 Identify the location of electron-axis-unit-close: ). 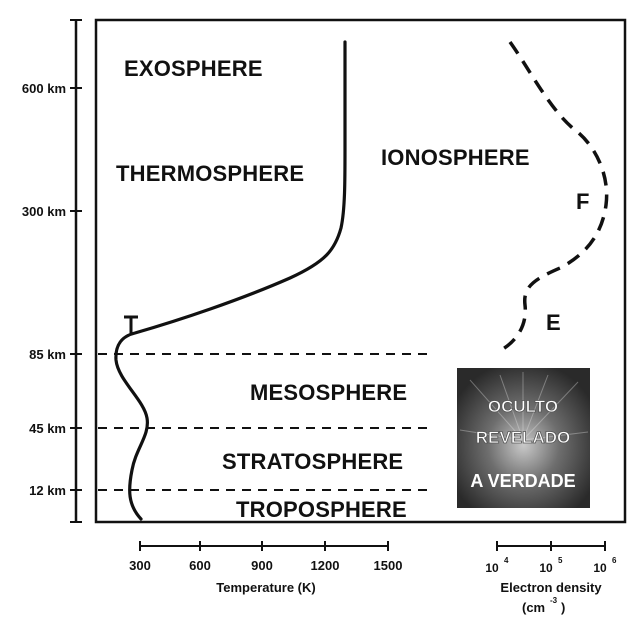
(563, 607).